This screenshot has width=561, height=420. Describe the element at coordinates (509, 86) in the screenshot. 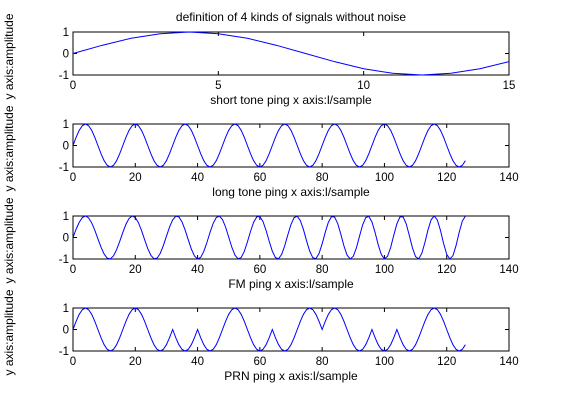

I see `x-tick-label: 15` at that location.